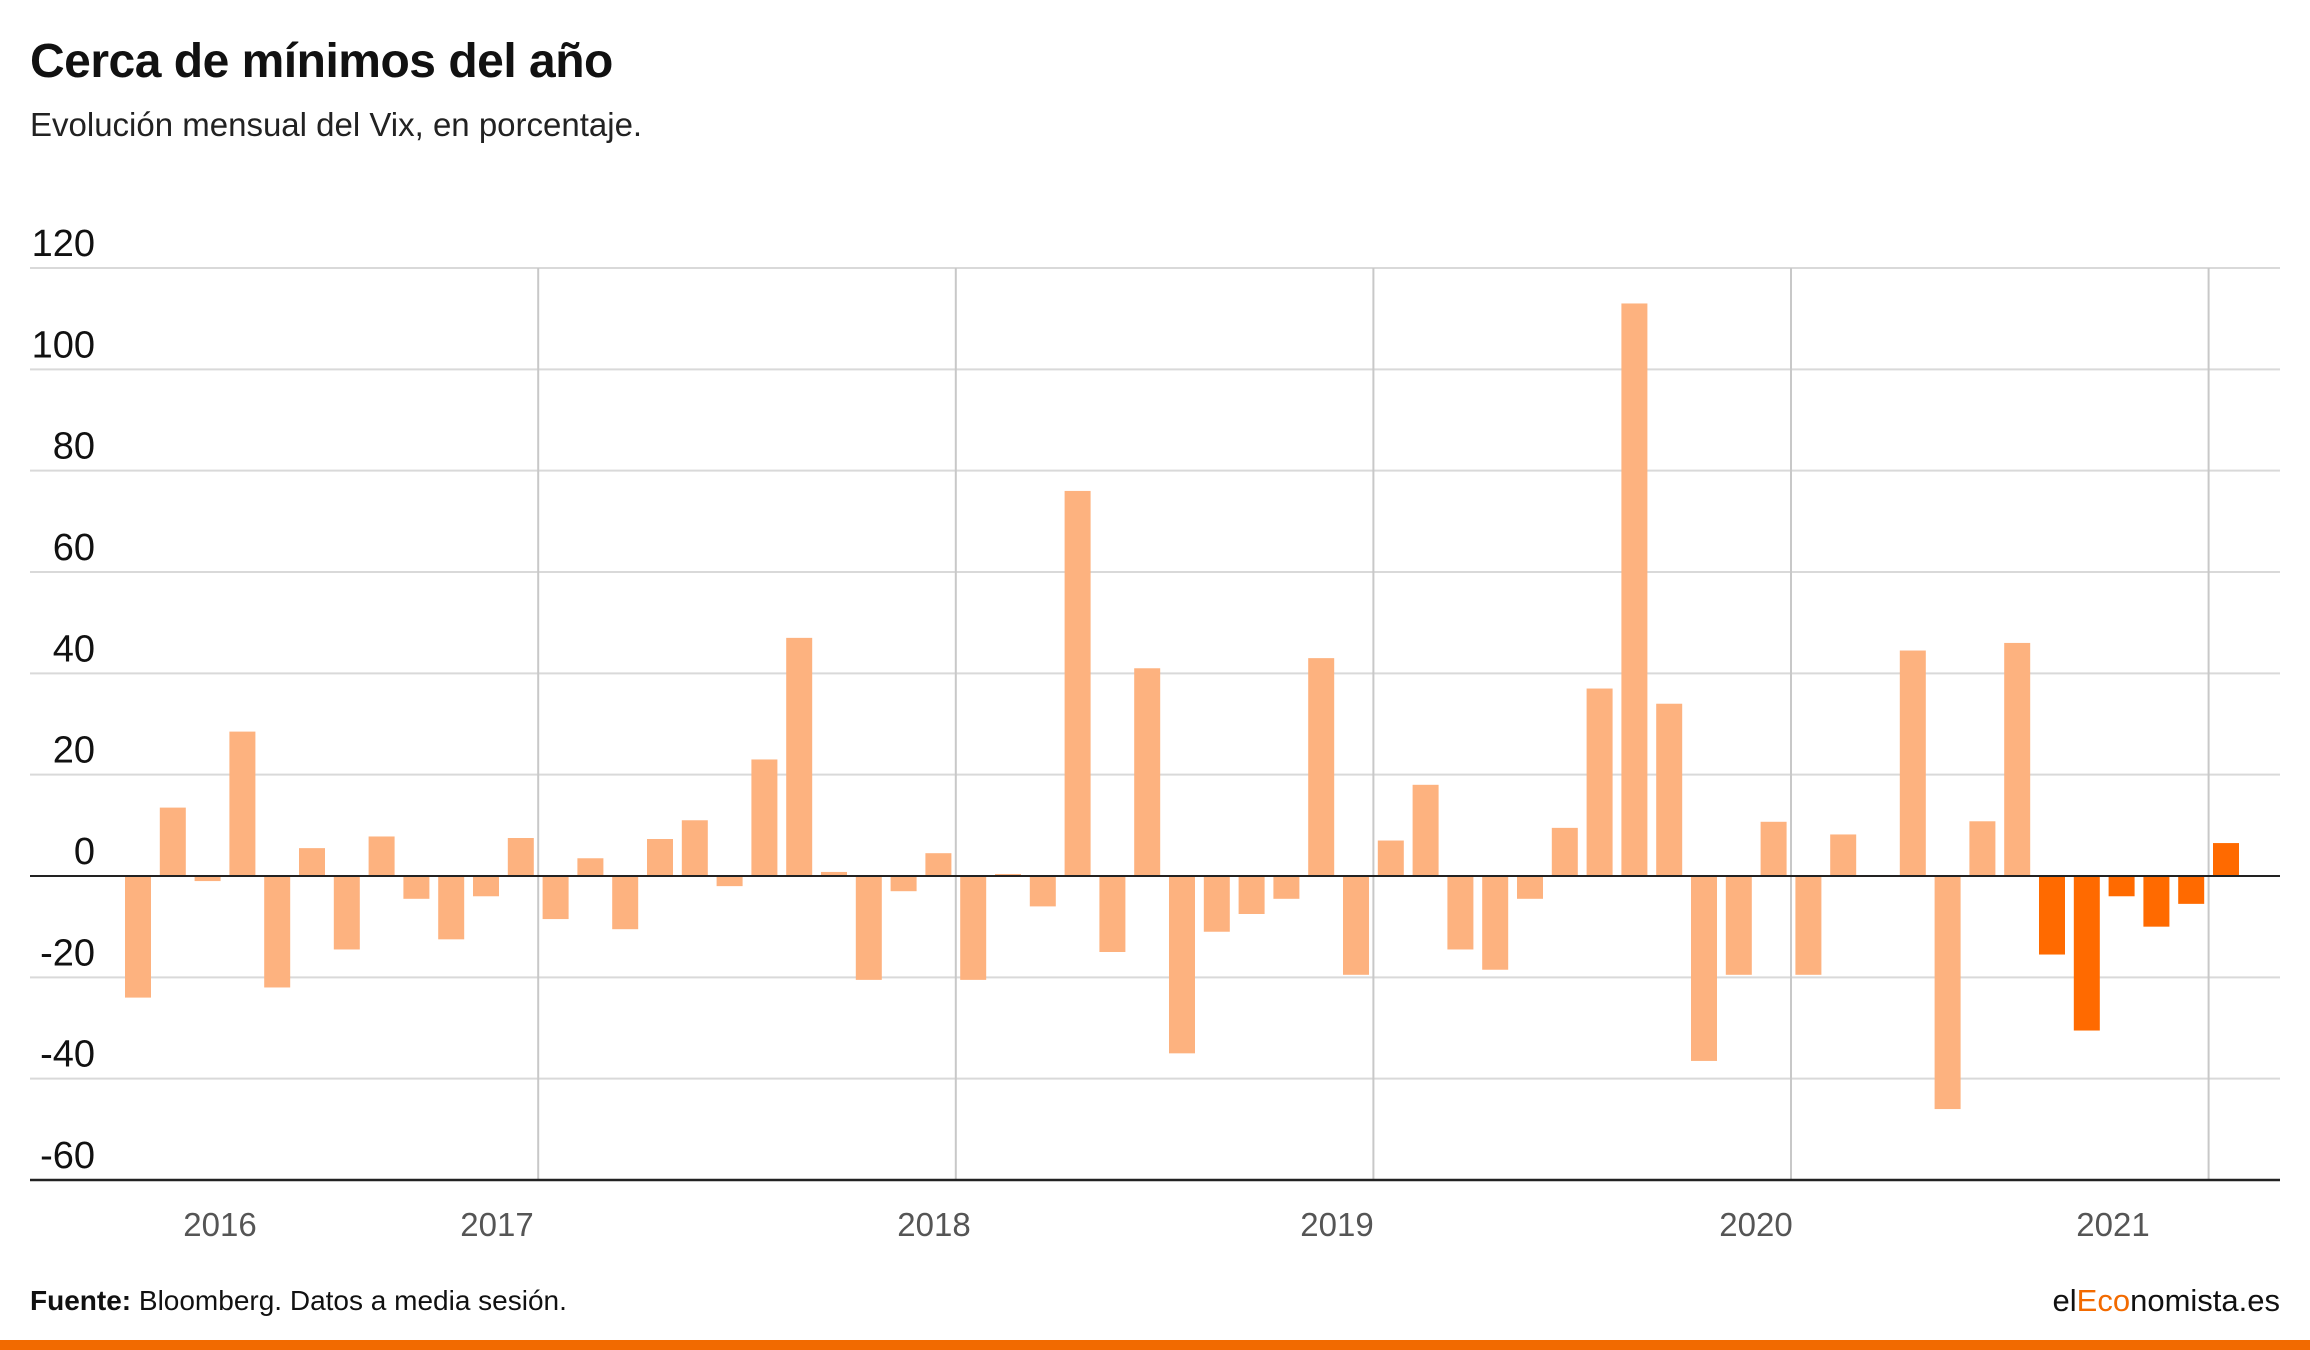 The image size is (2310, 1350). Describe the element at coordinates (1755, 1224) in the screenshot. I see `x-year-label: 2020` at that location.